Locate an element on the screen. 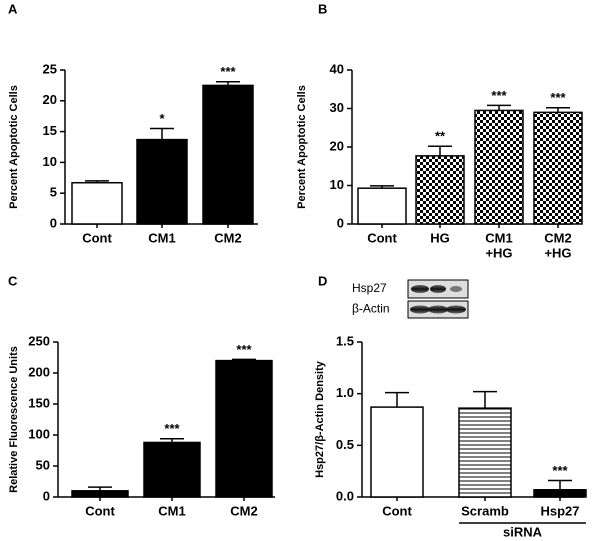 This screenshot has height=541, width=604. y-tick-label: 1.5 is located at coordinates (345, 340).